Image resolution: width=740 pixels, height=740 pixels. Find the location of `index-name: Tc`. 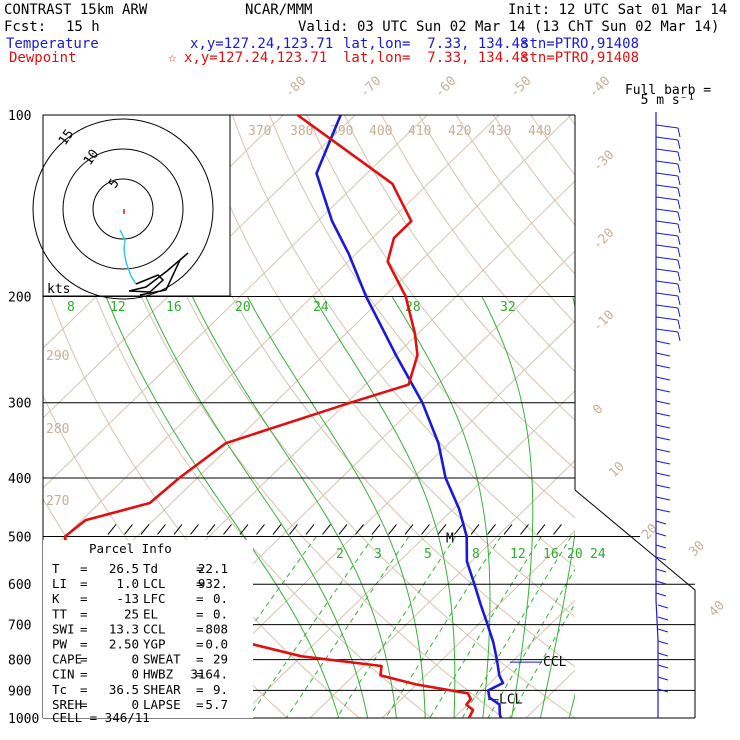

index-name: Tc is located at coordinates (59, 689).